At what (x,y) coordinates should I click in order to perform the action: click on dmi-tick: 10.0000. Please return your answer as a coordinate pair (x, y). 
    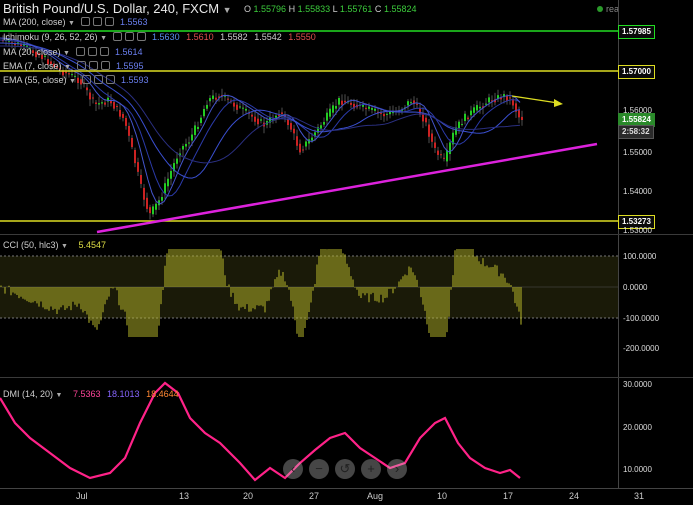
    Looking at the image, I should click on (637, 469).